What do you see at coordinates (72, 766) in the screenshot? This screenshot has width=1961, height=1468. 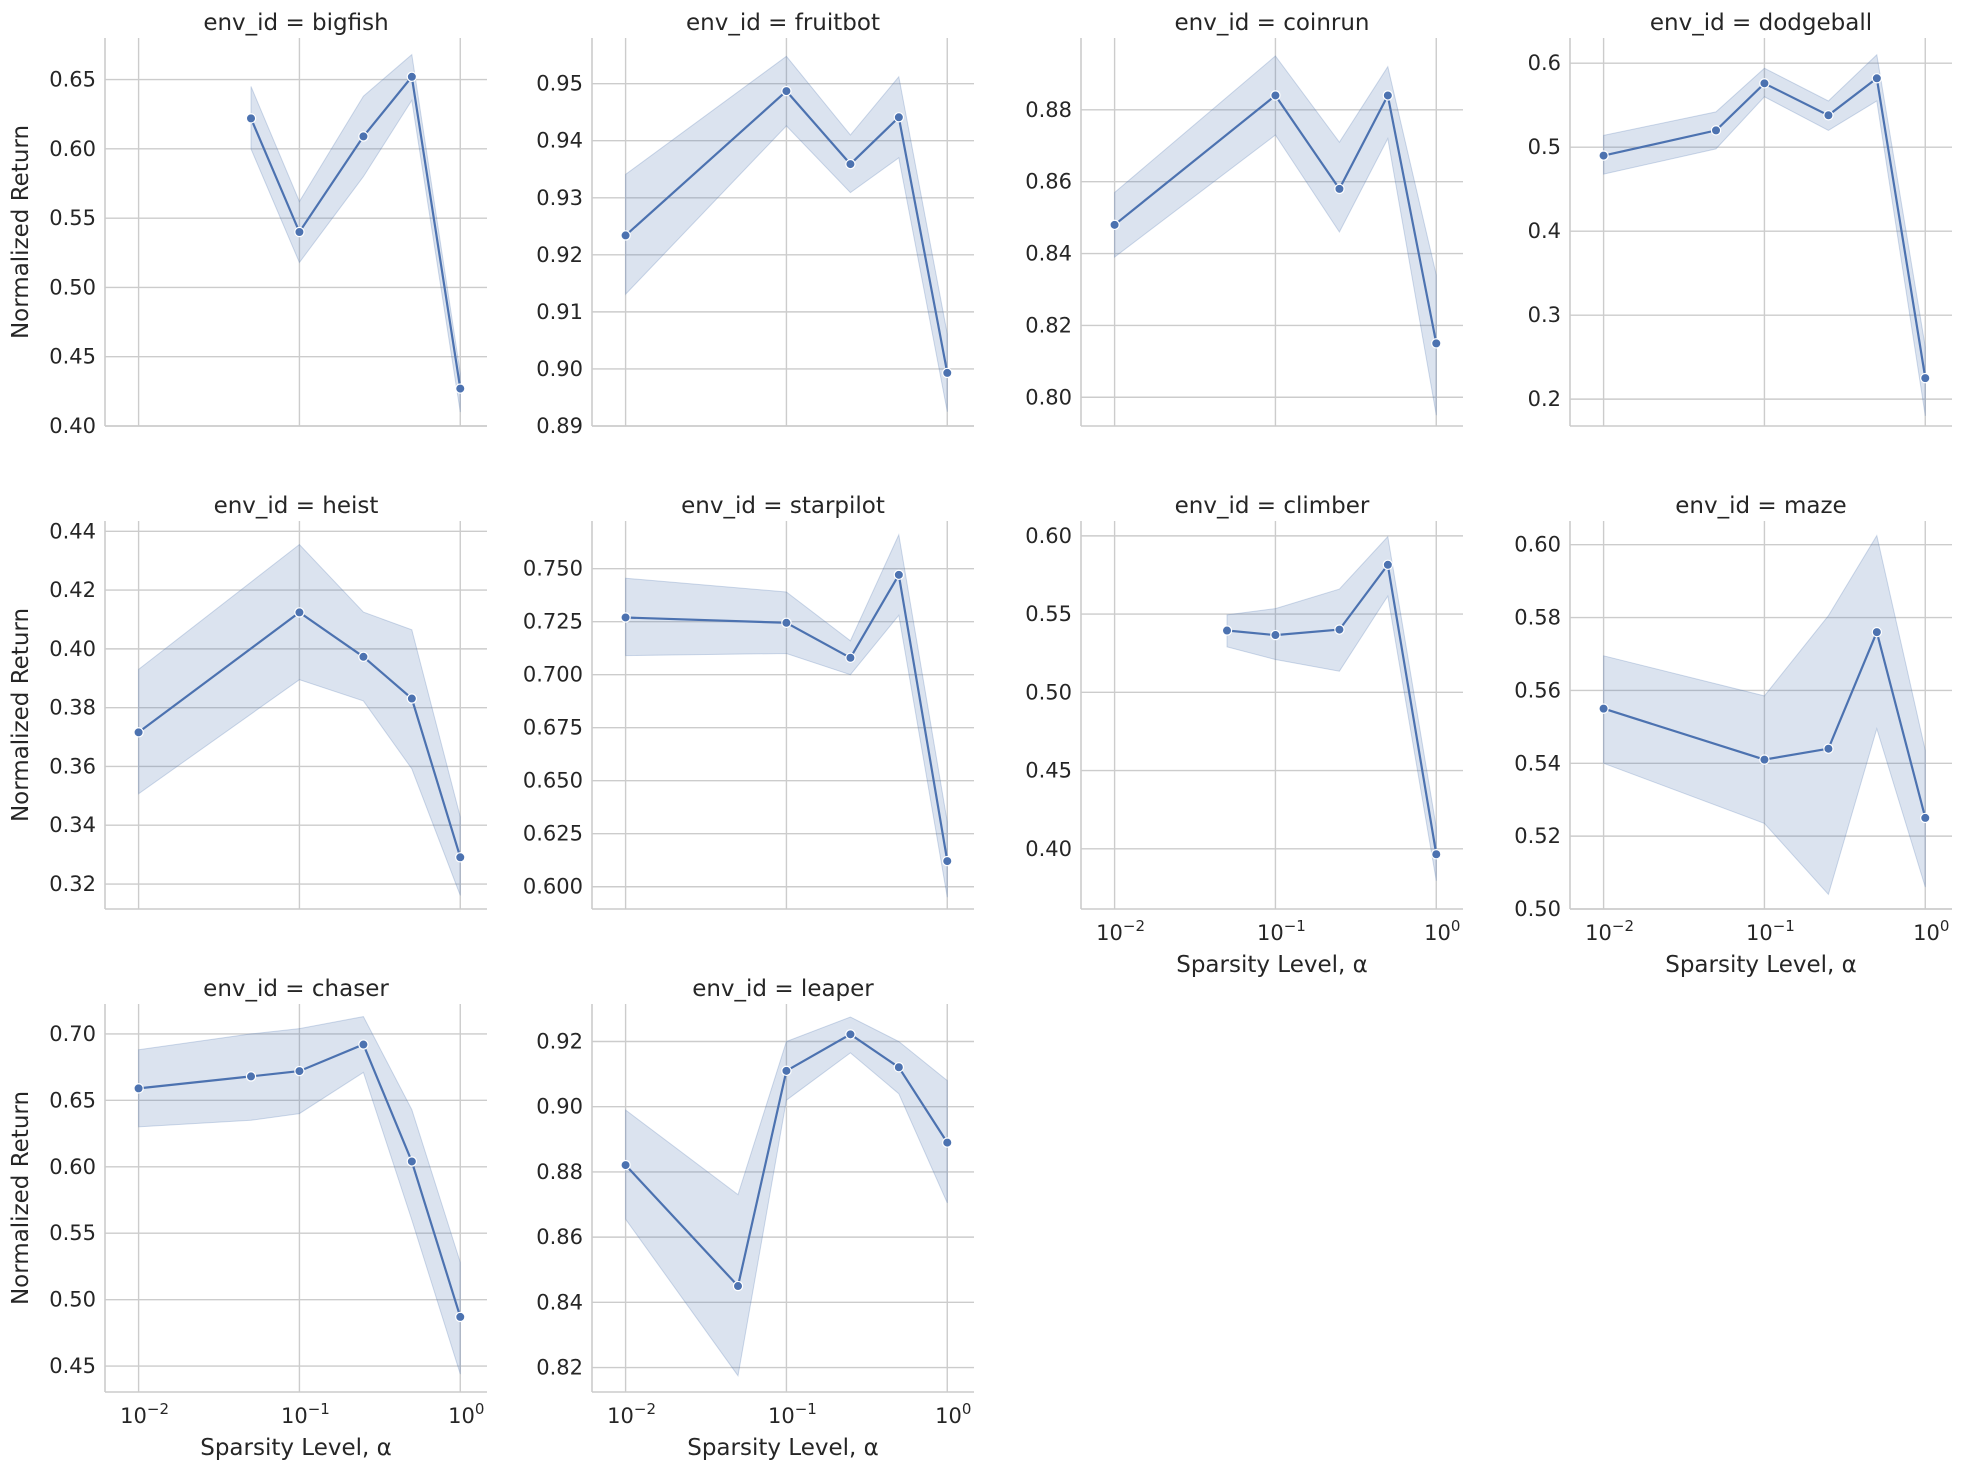 I see `y-tick-label: 0.36` at bounding box center [72, 766].